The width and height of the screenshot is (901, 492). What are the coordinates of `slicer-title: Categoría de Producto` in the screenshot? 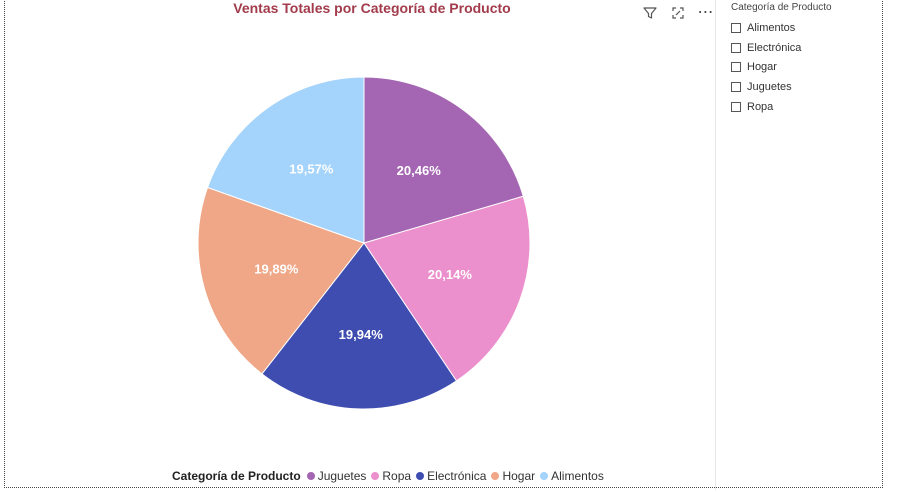 It's located at (781, 7).